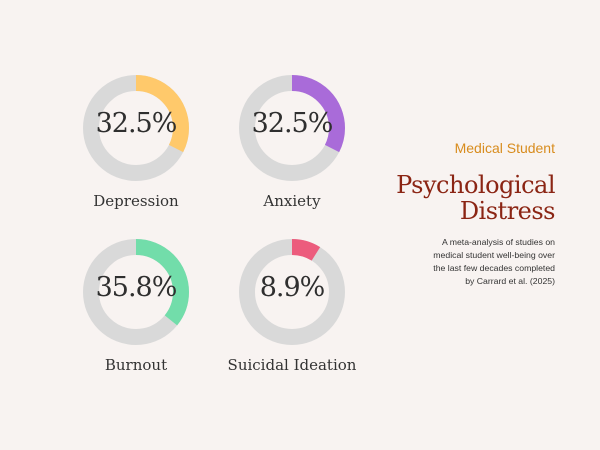 The height and width of the screenshot is (450, 600). Describe the element at coordinates (292, 123) in the screenshot. I see `donut-value-anxiety: 32.5%` at that location.